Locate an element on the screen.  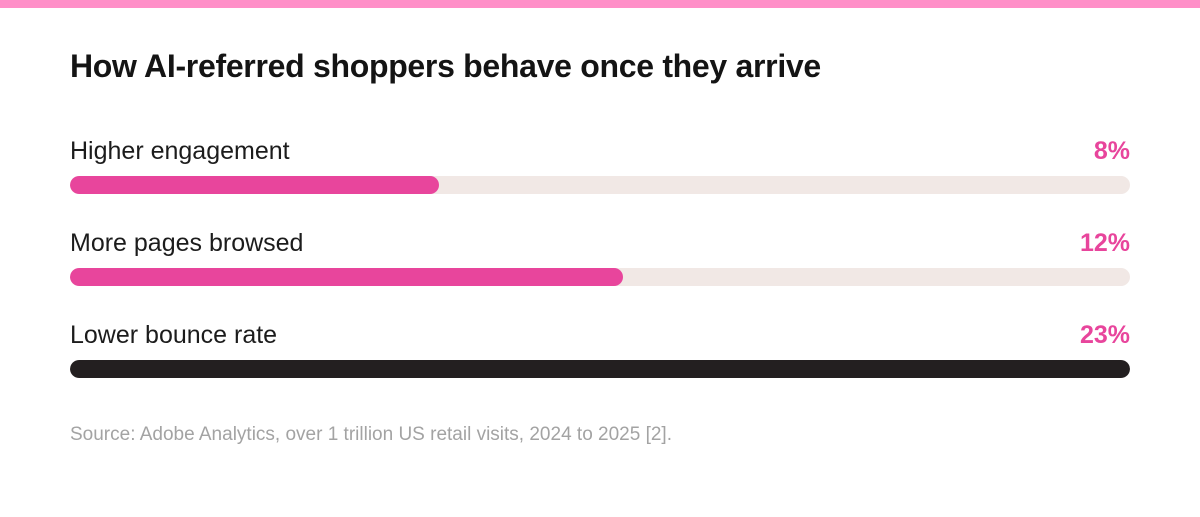
bar-value-label: 12% is located at coordinates (1104, 243).